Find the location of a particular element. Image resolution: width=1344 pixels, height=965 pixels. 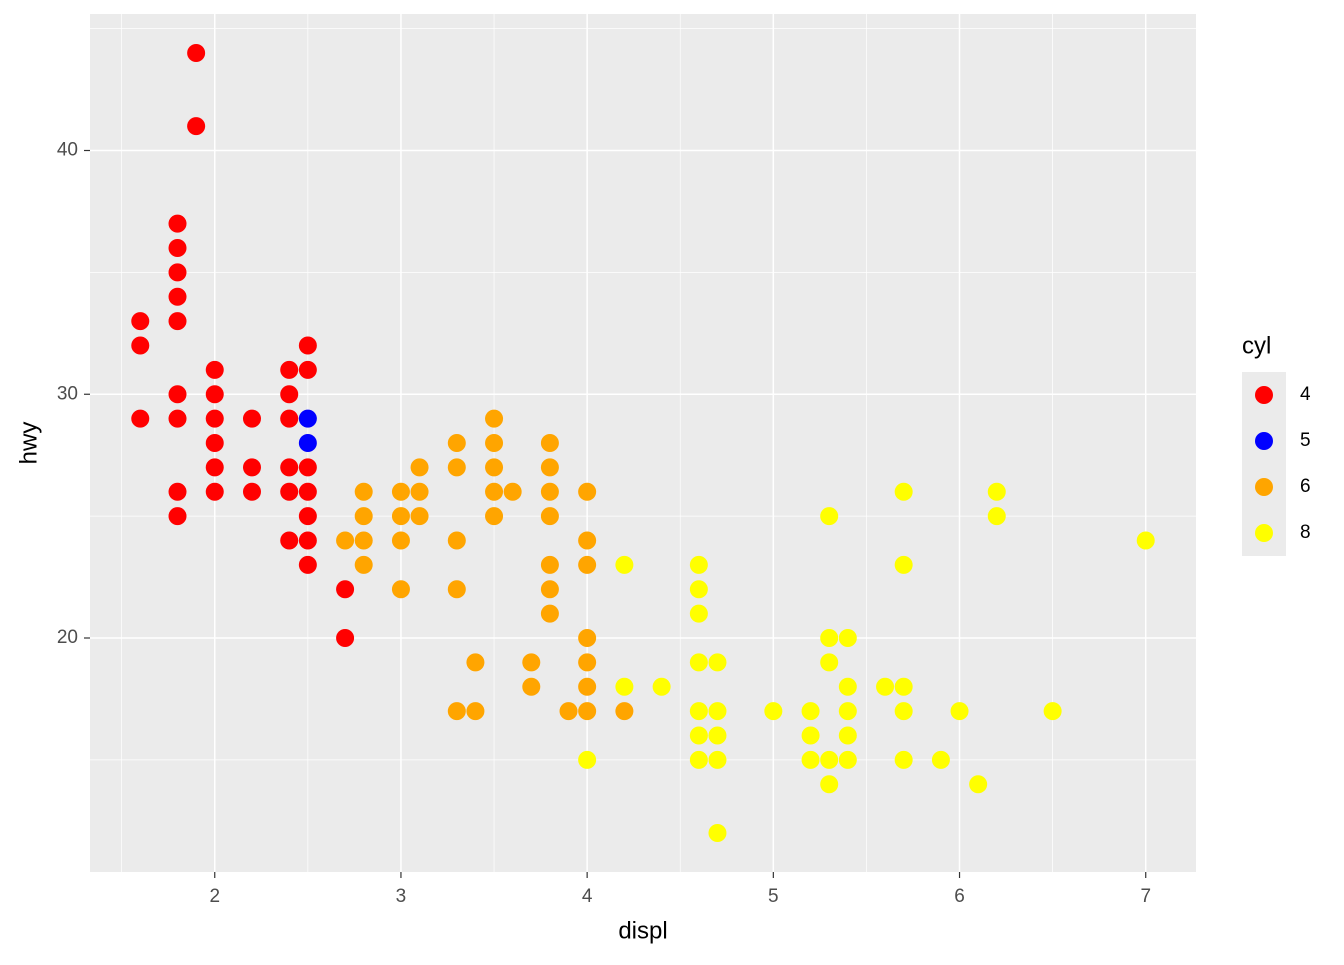

y-tick-label: 40 is located at coordinates (67, 150).